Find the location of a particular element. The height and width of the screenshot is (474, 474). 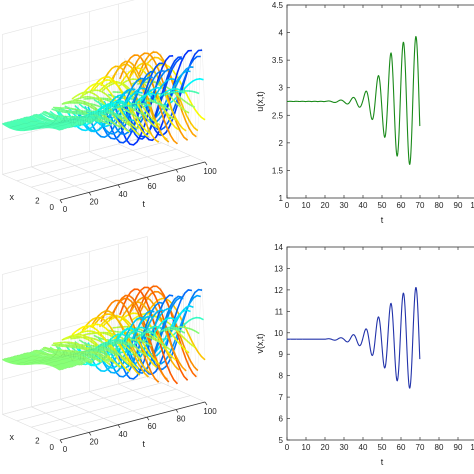

y-tick-label: 0 is located at coordinates (52, 447).